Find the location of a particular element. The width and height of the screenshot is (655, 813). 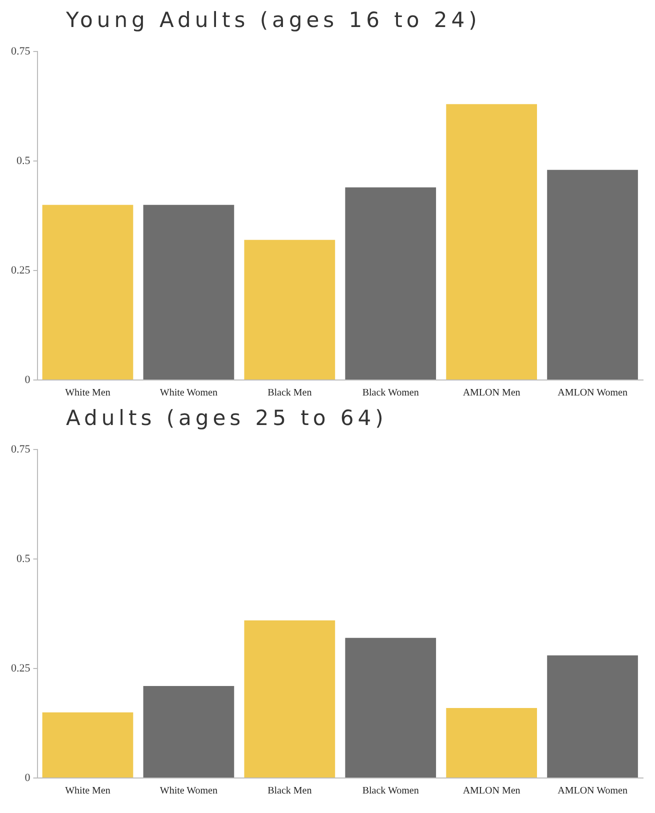

chart-title: Adults (ages 25 to 64) is located at coordinates (227, 418).